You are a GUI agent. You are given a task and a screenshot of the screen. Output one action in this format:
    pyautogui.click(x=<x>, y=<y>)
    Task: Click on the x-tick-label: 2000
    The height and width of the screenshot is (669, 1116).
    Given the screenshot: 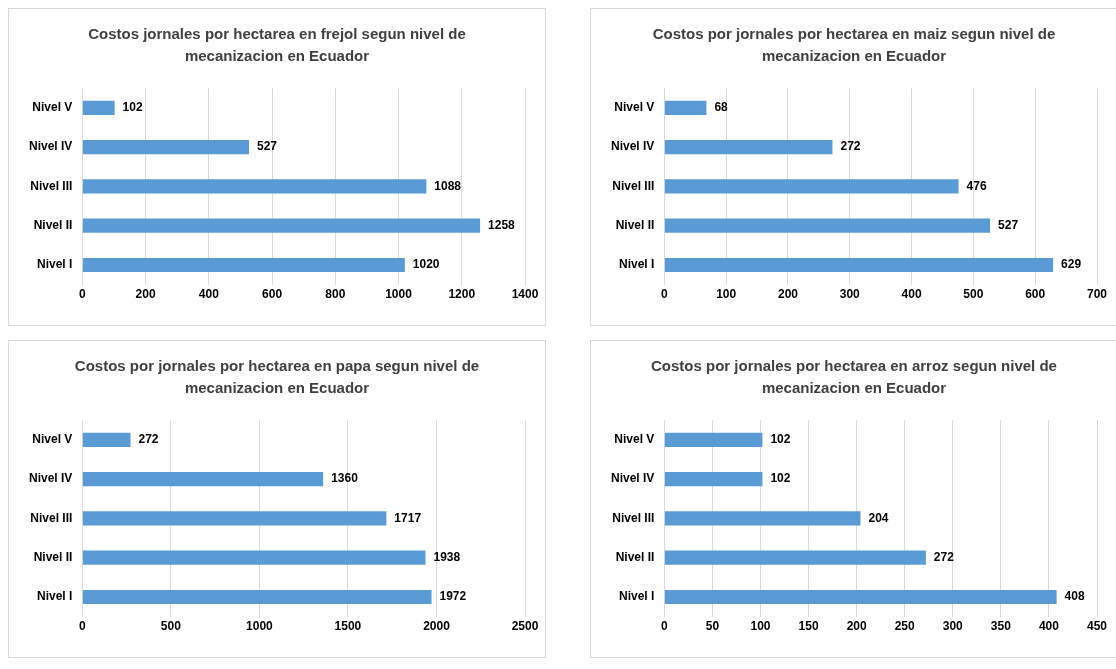 What is the action you would take?
    pyautogui.click(x=437, y=626)
    